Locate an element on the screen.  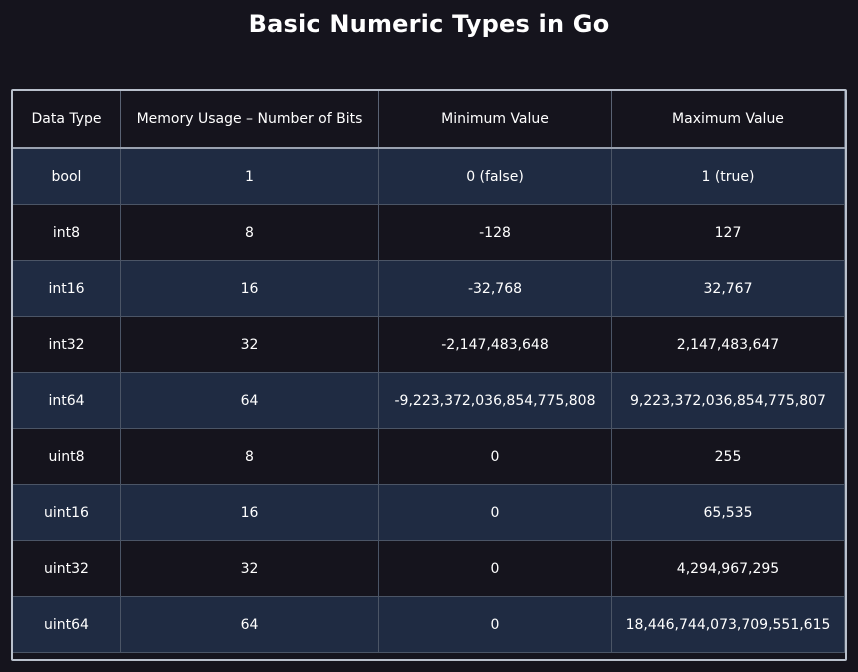
header-cell-data-type: Data Type is located at coordinates (66, 119).